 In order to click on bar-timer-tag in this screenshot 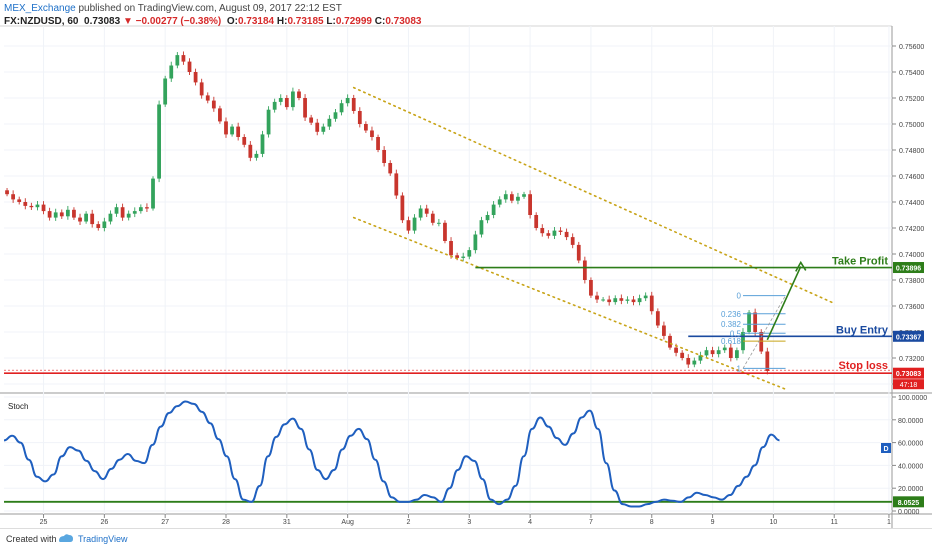, I will do `click(908, 384)`.